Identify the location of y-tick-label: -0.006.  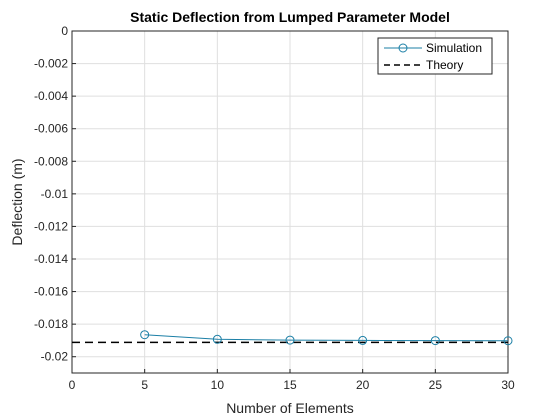
(51, 129).